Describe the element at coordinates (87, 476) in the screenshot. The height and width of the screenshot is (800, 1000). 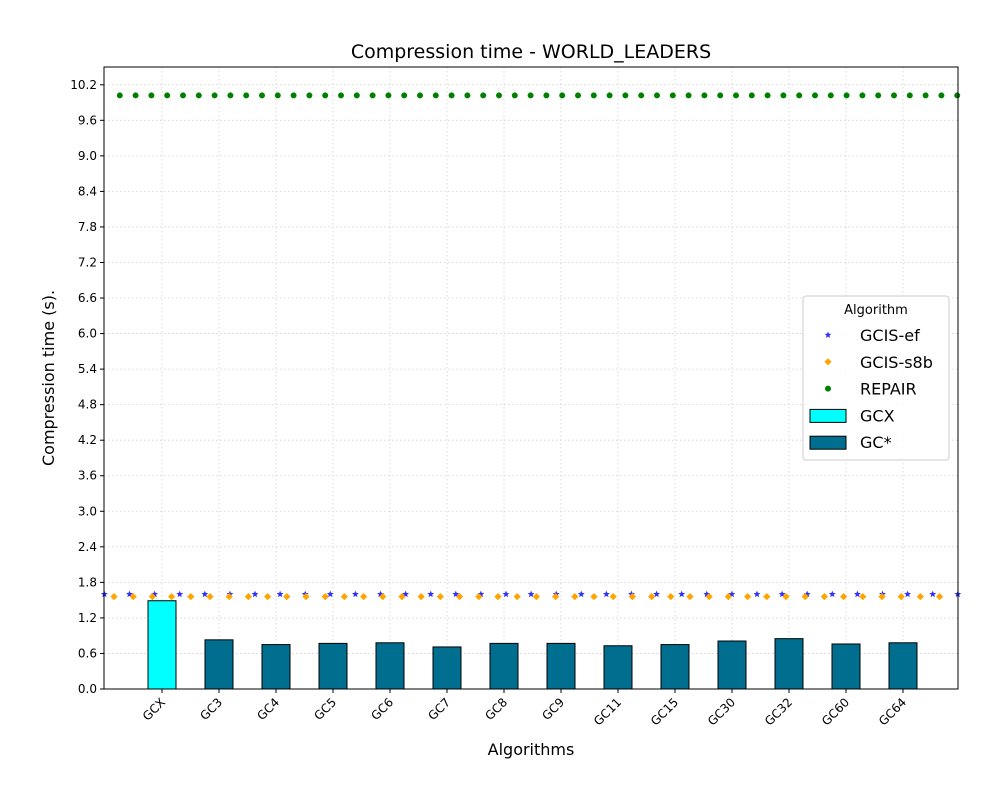
I see `y-tick-label: 3.6` at that location.